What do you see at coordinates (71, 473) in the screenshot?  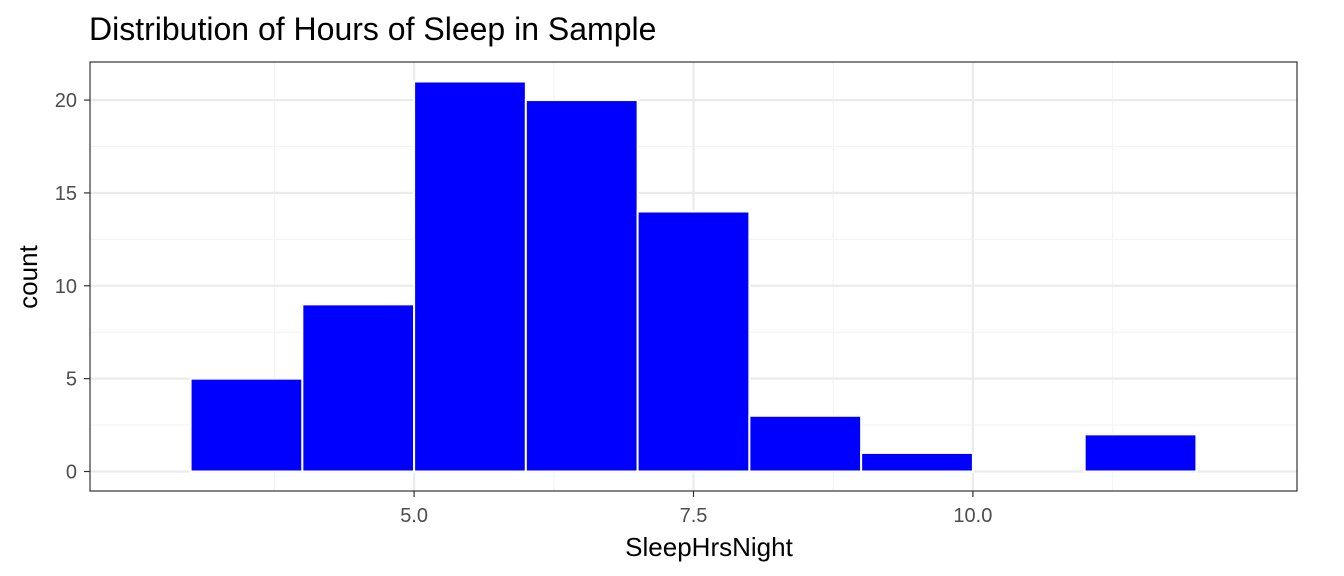 I see `y-tick-label: 0` at bounding box center [71, 473].